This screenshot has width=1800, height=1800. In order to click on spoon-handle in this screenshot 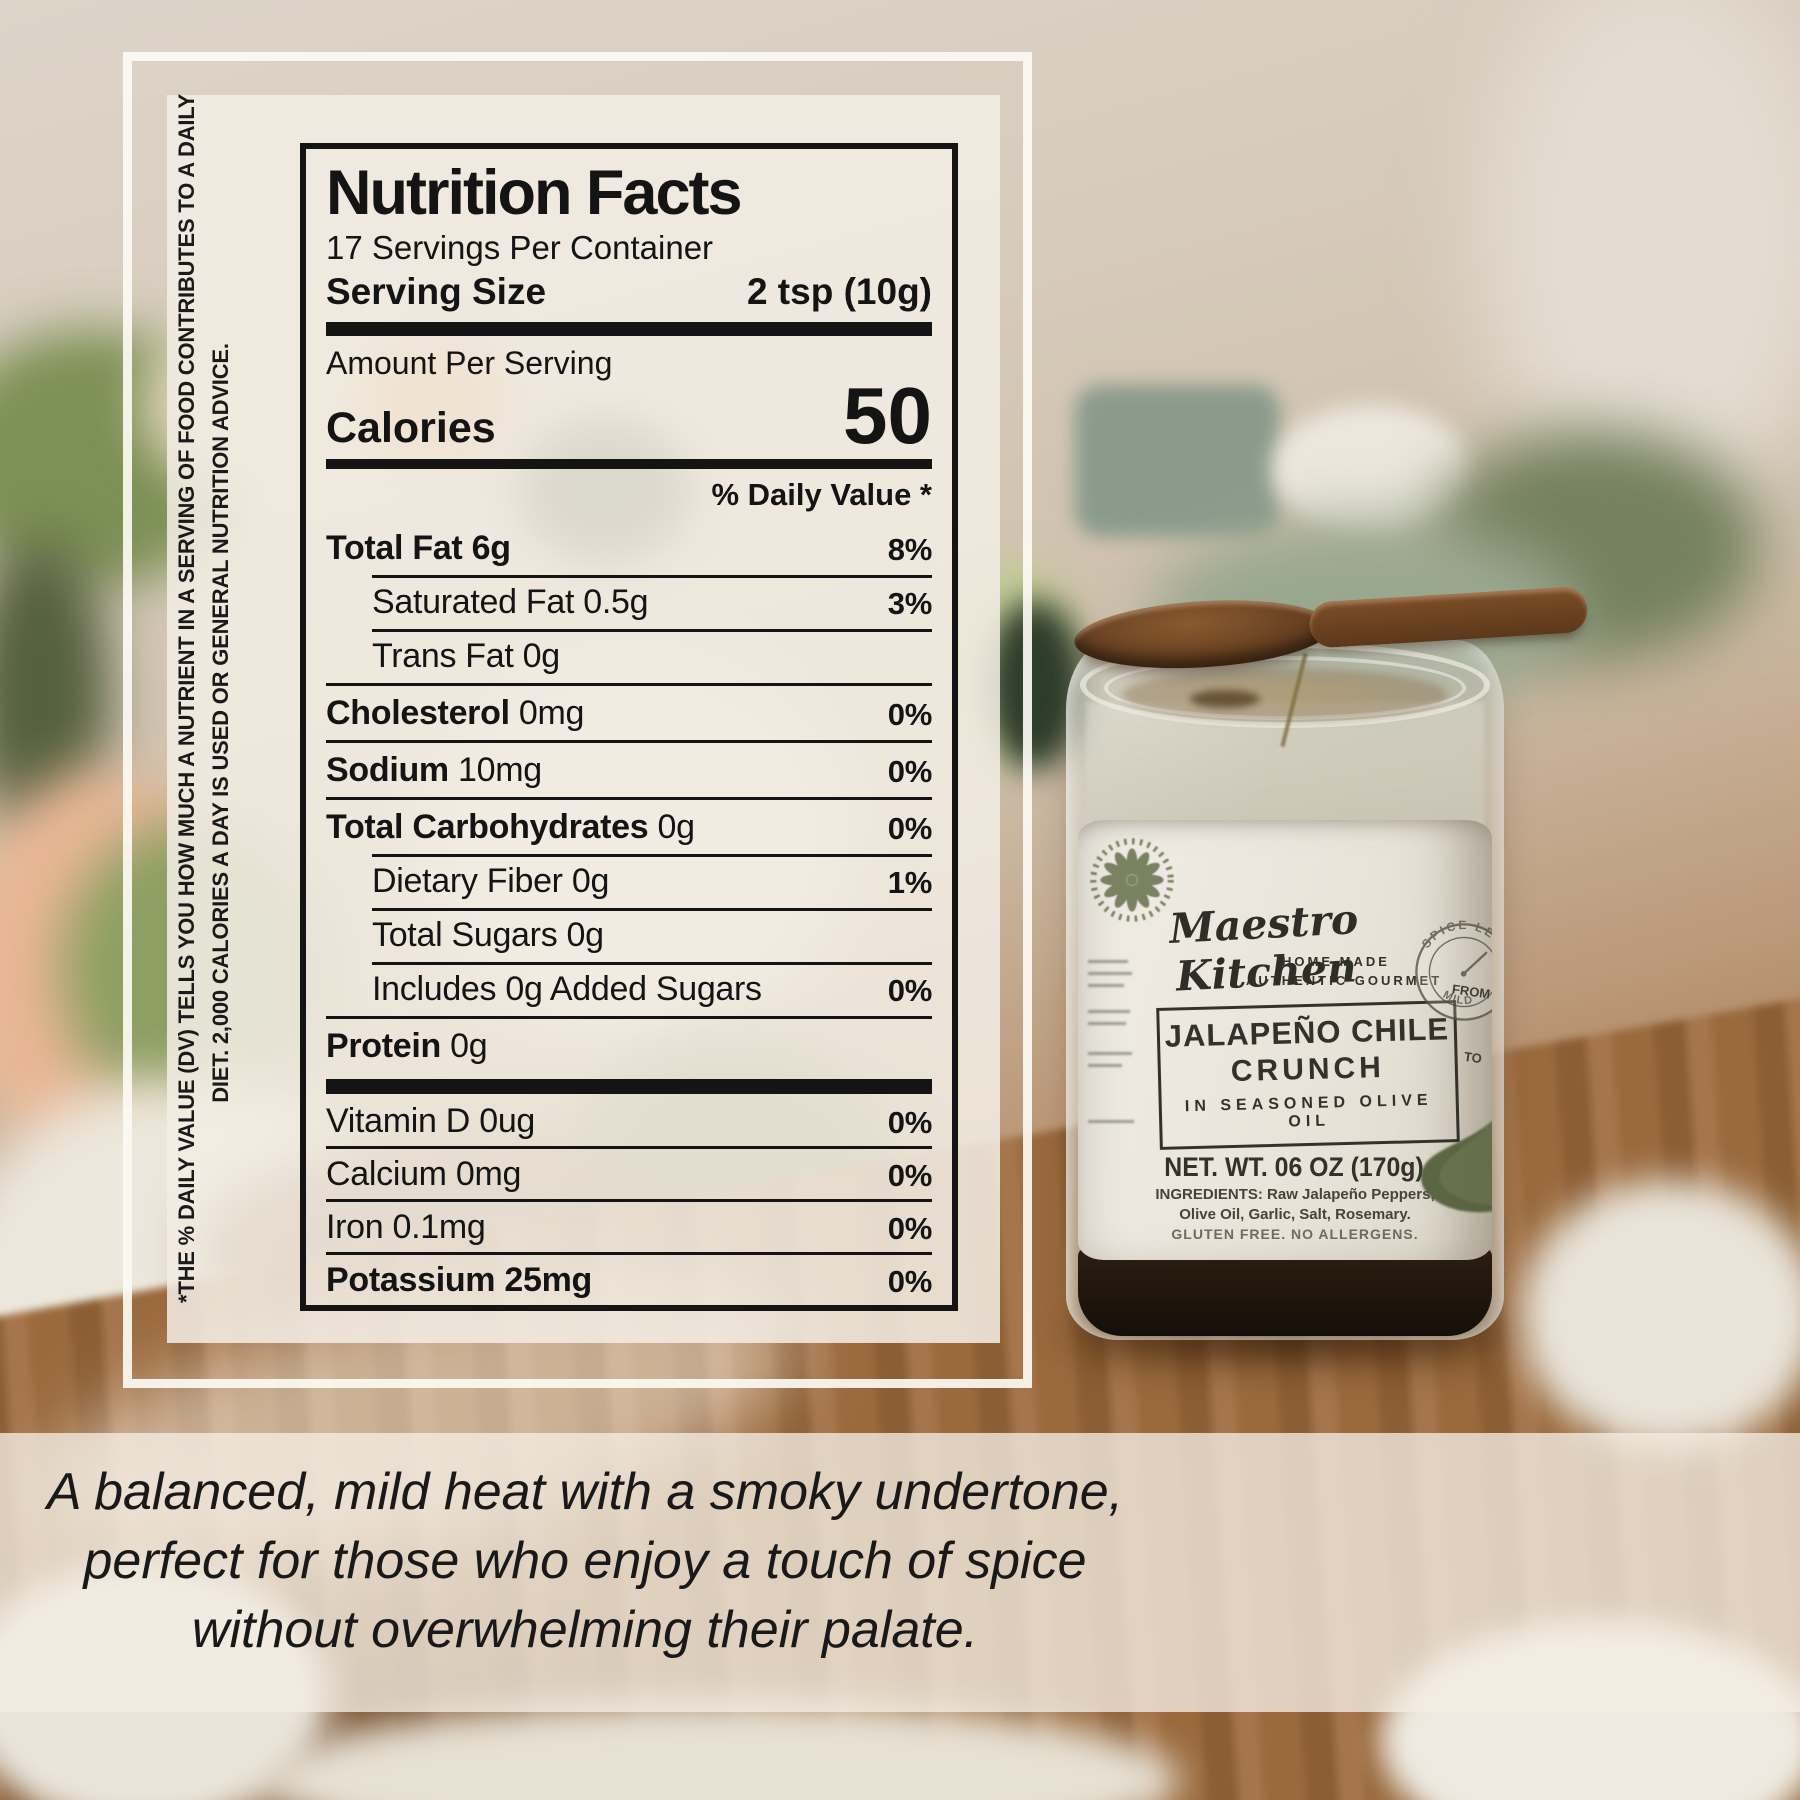, I will do `click(1448, 617)`.